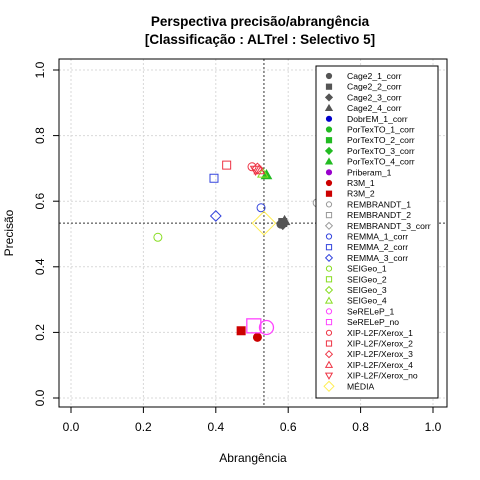 Image resolution: width=480 pixels, height=480 pixels. Describe the element at coordinates (329, 161) in the screenshot. I see `legend-marker-portexto-4-corr` at that location.